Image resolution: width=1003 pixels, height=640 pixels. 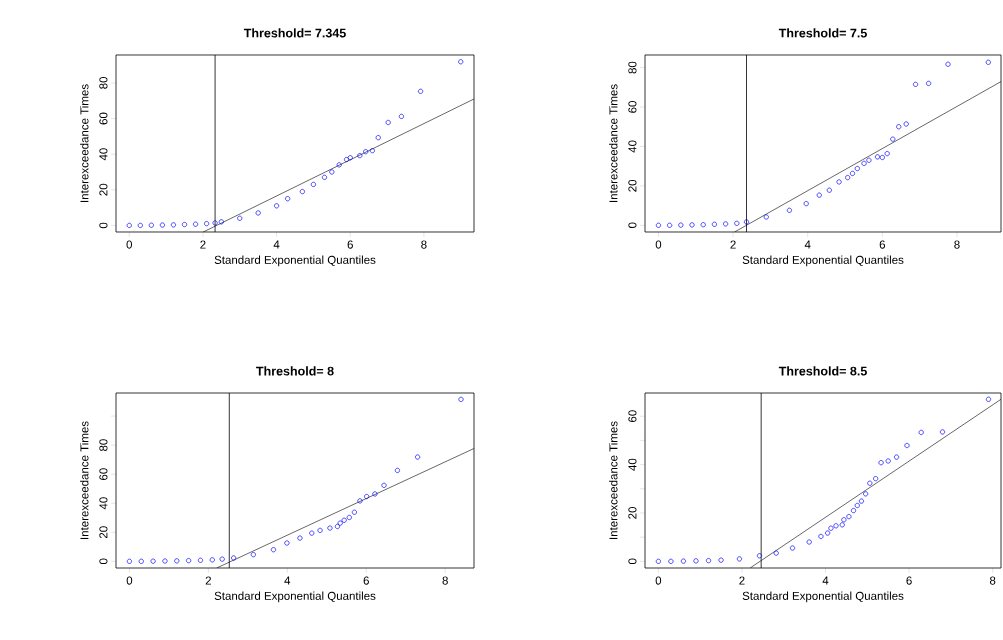 What do you see at coordinates (882, 244) in the screenshot?
I see `x-tick-label: 6` at bounding box center [882, 244].